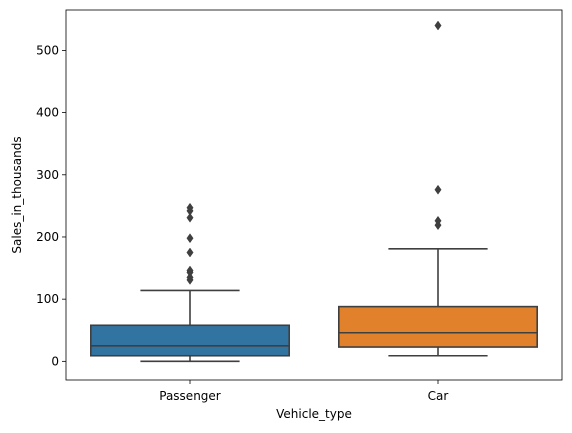 The image size is (572, 433). What do you see at coordinates (55, 361) in the screenshot?
I see `y-tick-label: 0` at bounding box center [55, 361].